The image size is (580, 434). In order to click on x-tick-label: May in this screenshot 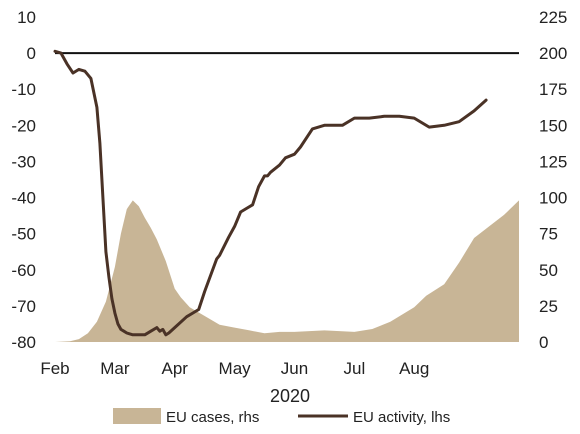, I will do `click(235, 368)`.